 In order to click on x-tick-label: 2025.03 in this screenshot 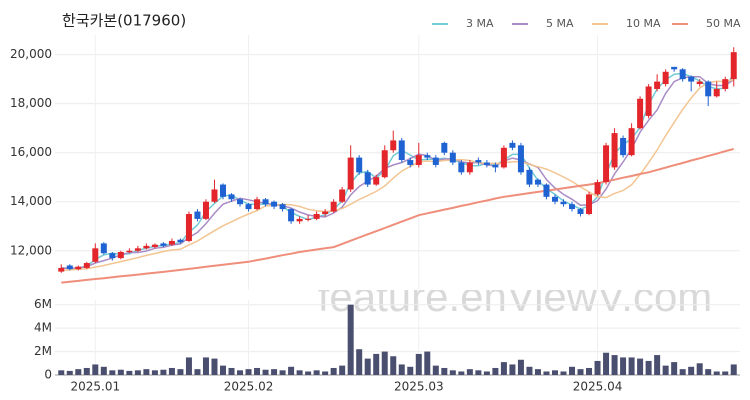, I will do `click(419, 387)`.